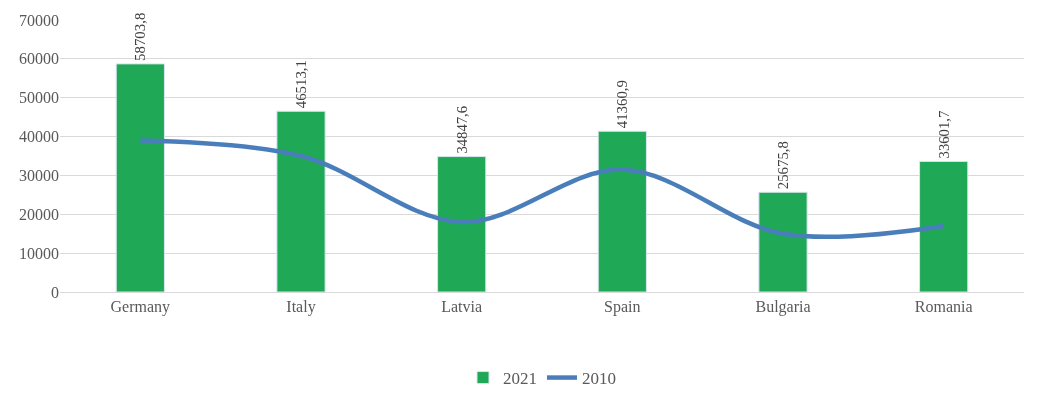 The width and height of the screenshot is (1054, 408). Describe the element at coordinates (783, 307) in the screenshot. I see `x-tick-label: Bulgaria` at that location.